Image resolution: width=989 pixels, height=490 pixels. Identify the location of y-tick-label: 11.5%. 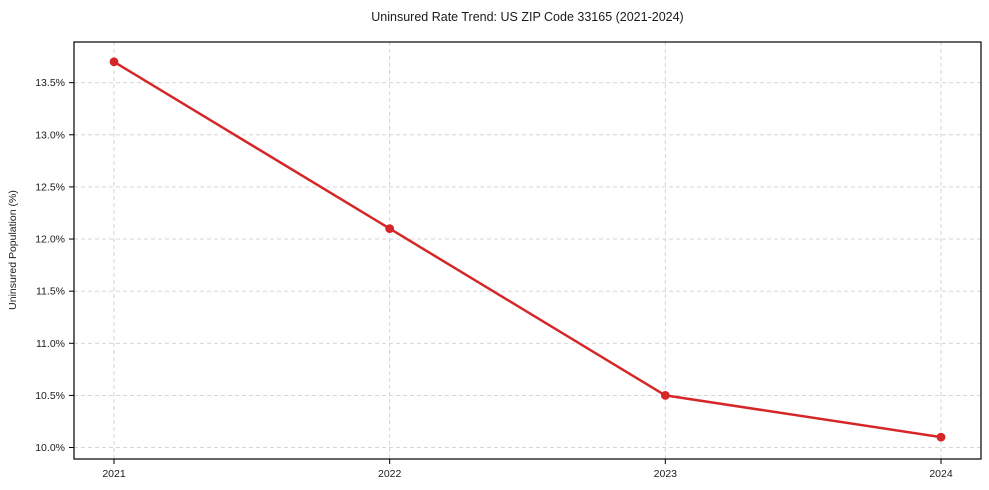
(50, 292).